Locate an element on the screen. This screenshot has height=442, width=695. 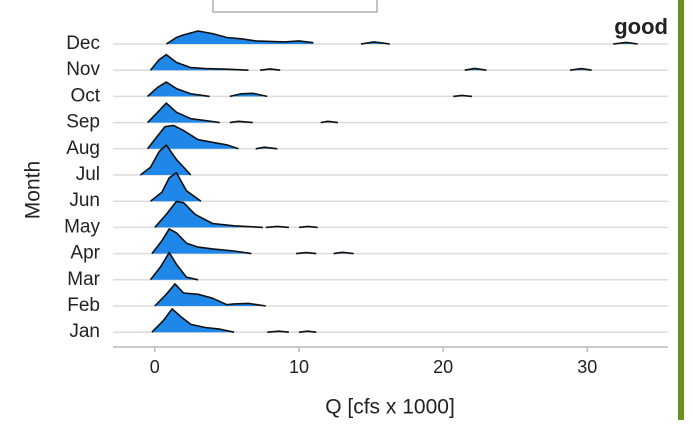
y-tick-label: Oct is located at coordinates (85, 95).